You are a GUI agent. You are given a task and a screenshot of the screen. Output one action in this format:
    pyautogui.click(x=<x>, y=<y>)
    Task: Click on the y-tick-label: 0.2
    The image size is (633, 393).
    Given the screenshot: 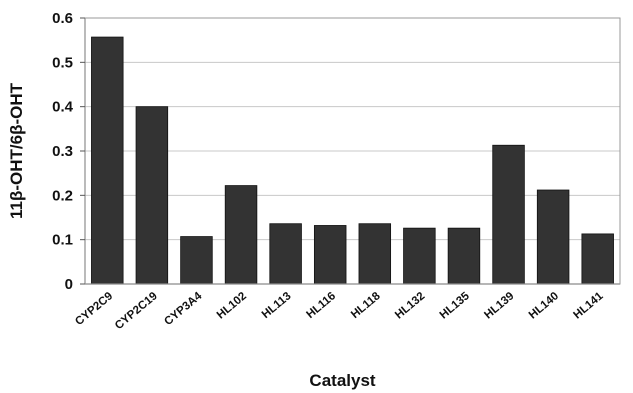 What is the action you would take?
    pyautogui.click(x=62, y=195)
    